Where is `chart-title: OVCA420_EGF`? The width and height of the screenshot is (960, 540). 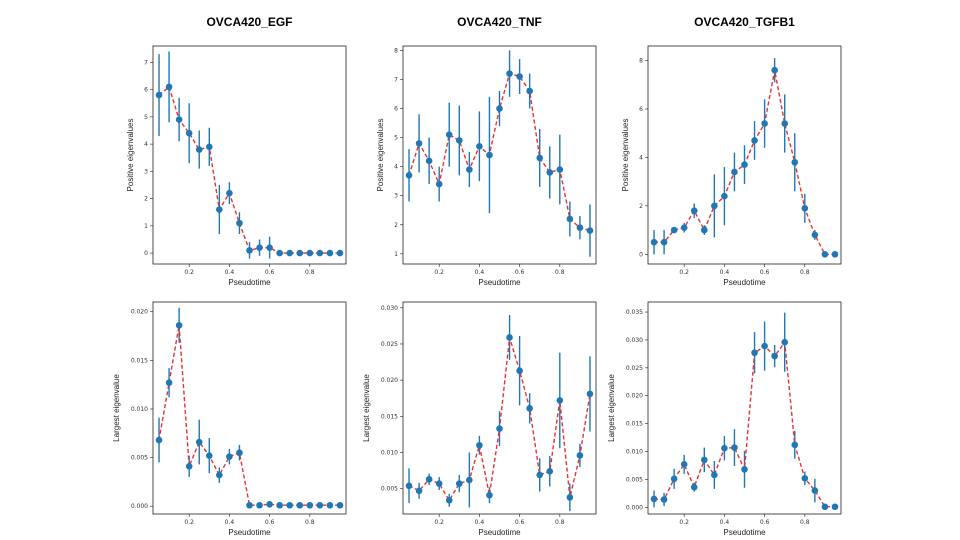
chart-title: OVCA420_EGF is located at coordinates (249, 22).